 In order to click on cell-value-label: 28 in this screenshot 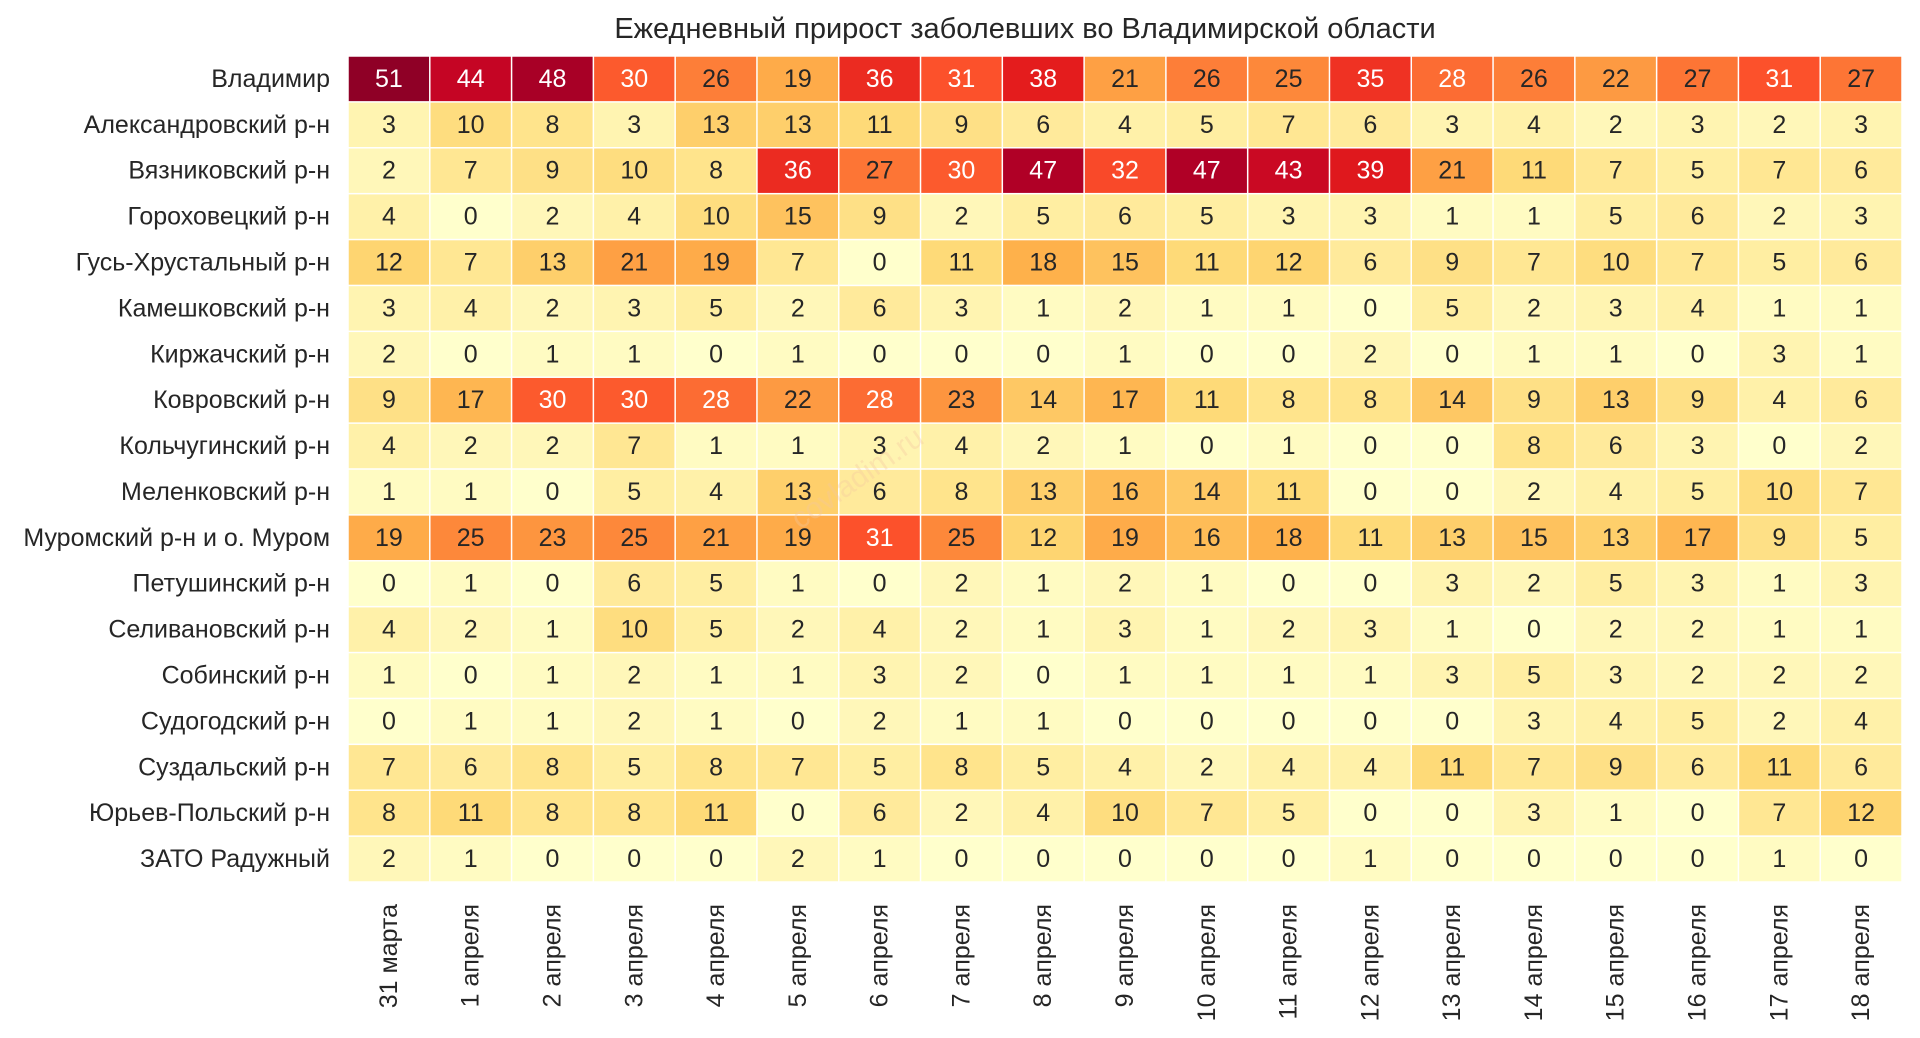, I will do `click(1452, 79)`.